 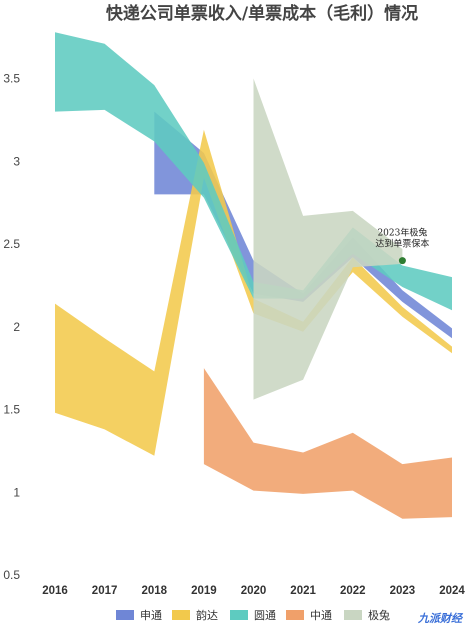 I want to click on legend-label-4: 极兔, so click(x=379, y=615).